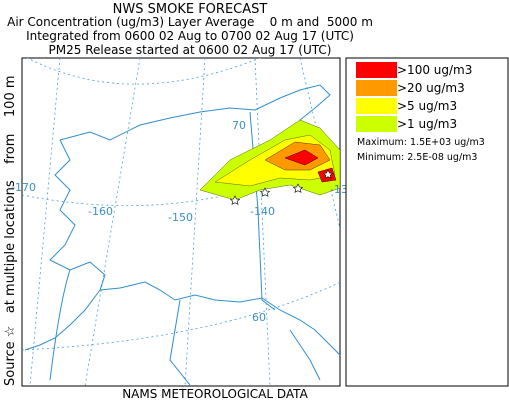  Describe the element at coordinates (431, 88) in the screenshot. I see `legend-label: >20 ug/m3` at that location.